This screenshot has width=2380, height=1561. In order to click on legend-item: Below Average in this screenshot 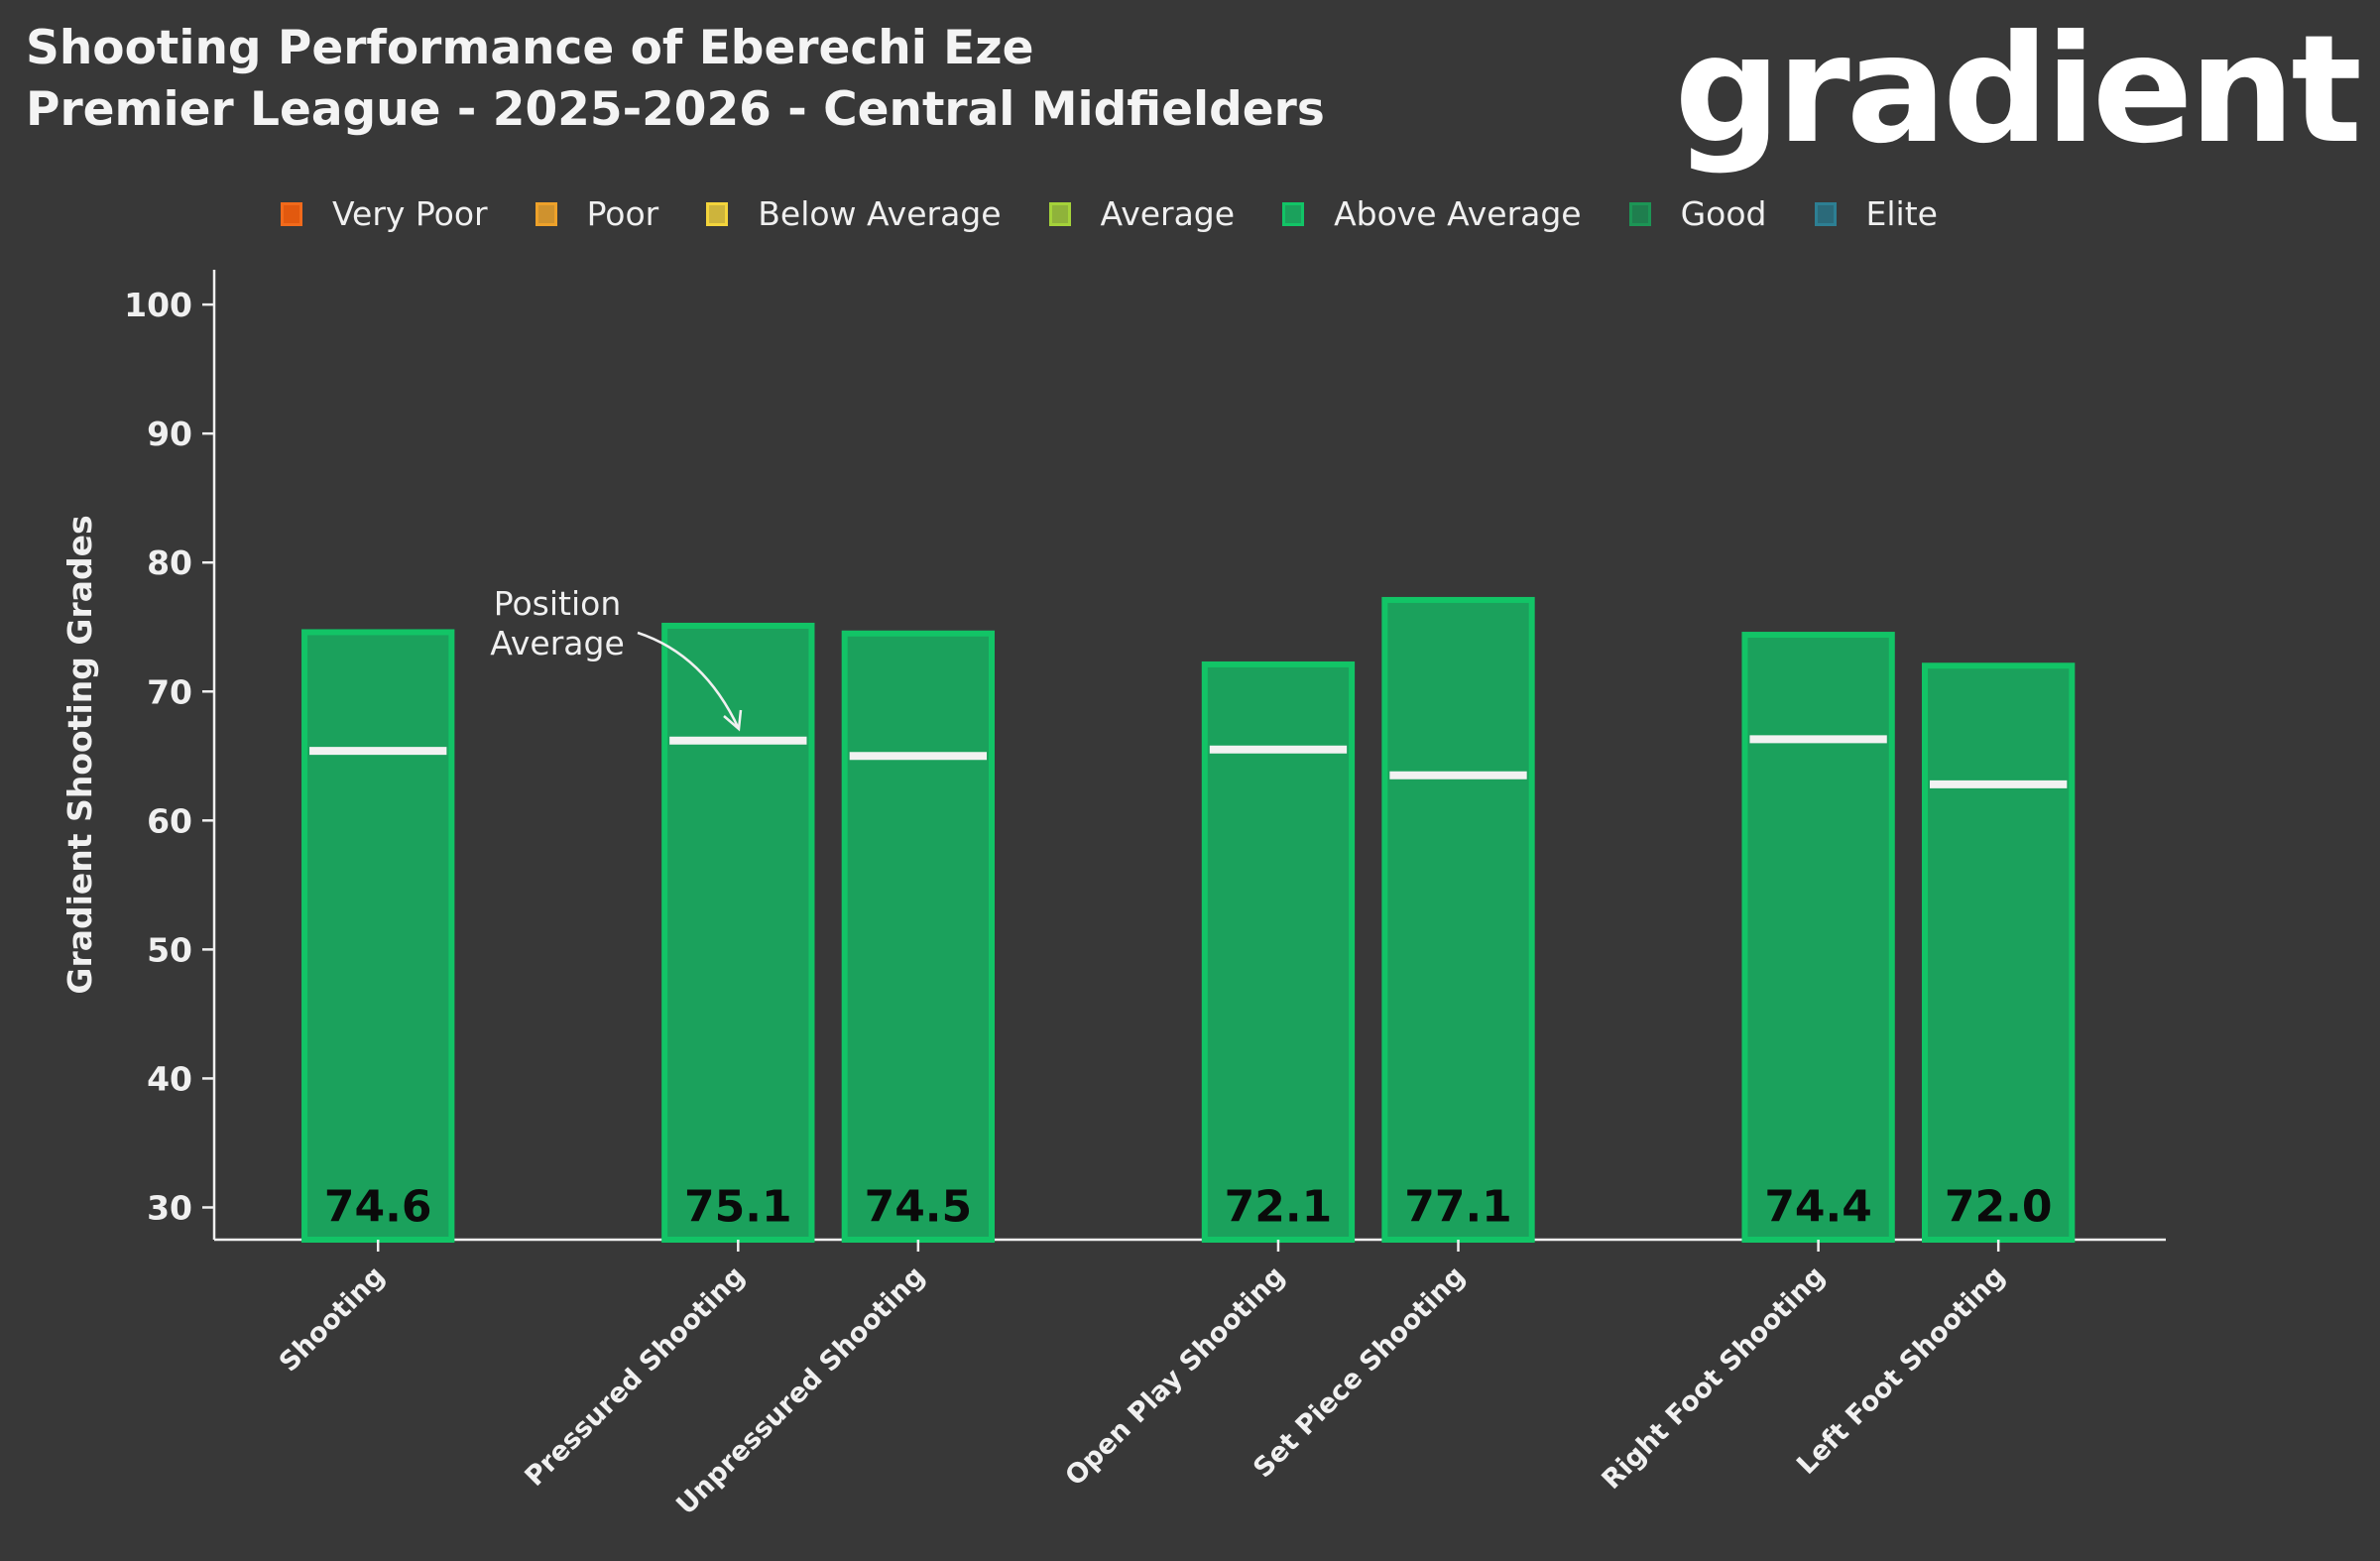, I will do `click(854, 213)`.